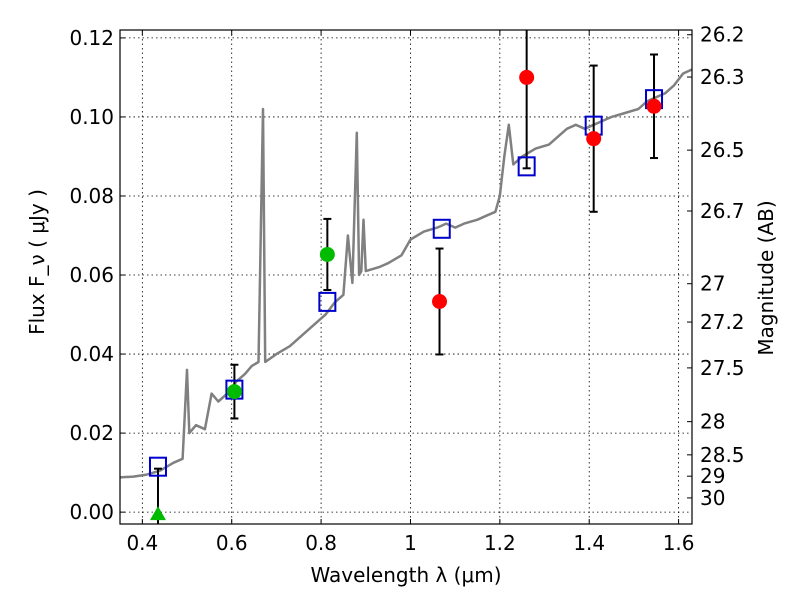 This screenshot has width=800, height=600. What do you see at coordinates (722, 368) in the screenshot?
I see `mag-tick-label: 27.5` at bounding box center [722, 368].